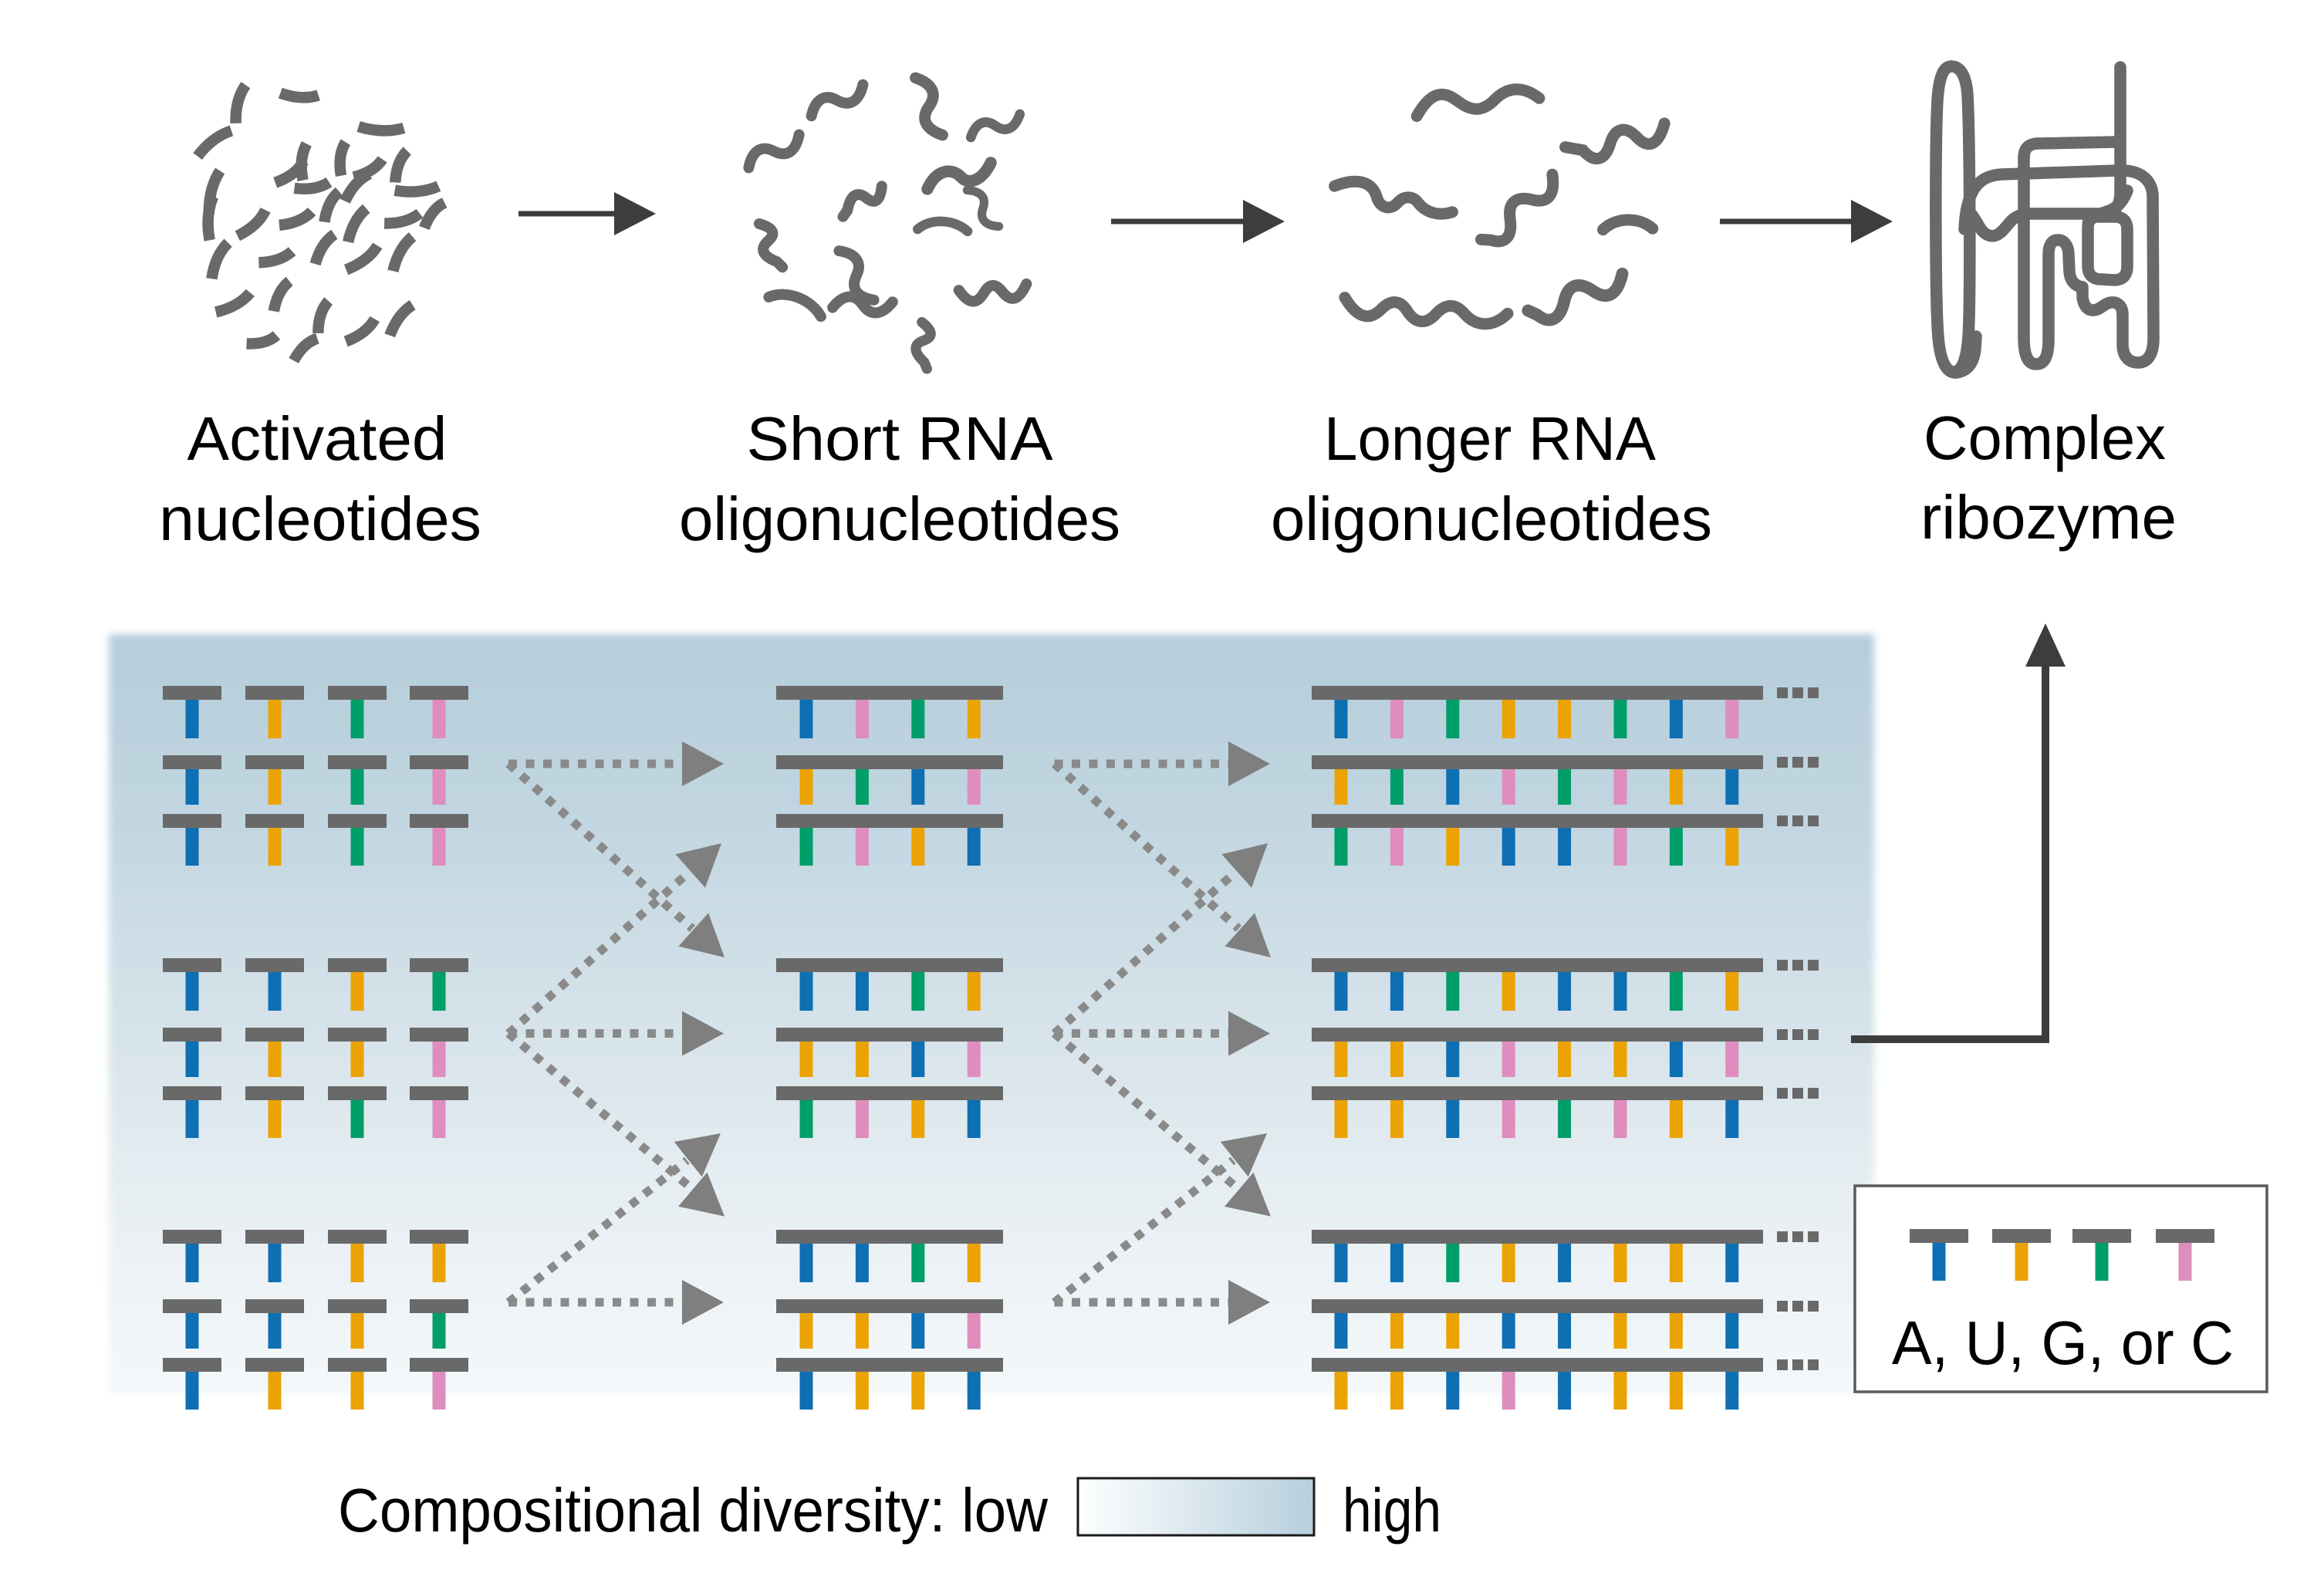 This screenshot has width=2324, height=1587. What do you see at coordinates (1392, 1510) in the screenshot?
I see `svg-text: high` at bounding box center [1392, 1510].